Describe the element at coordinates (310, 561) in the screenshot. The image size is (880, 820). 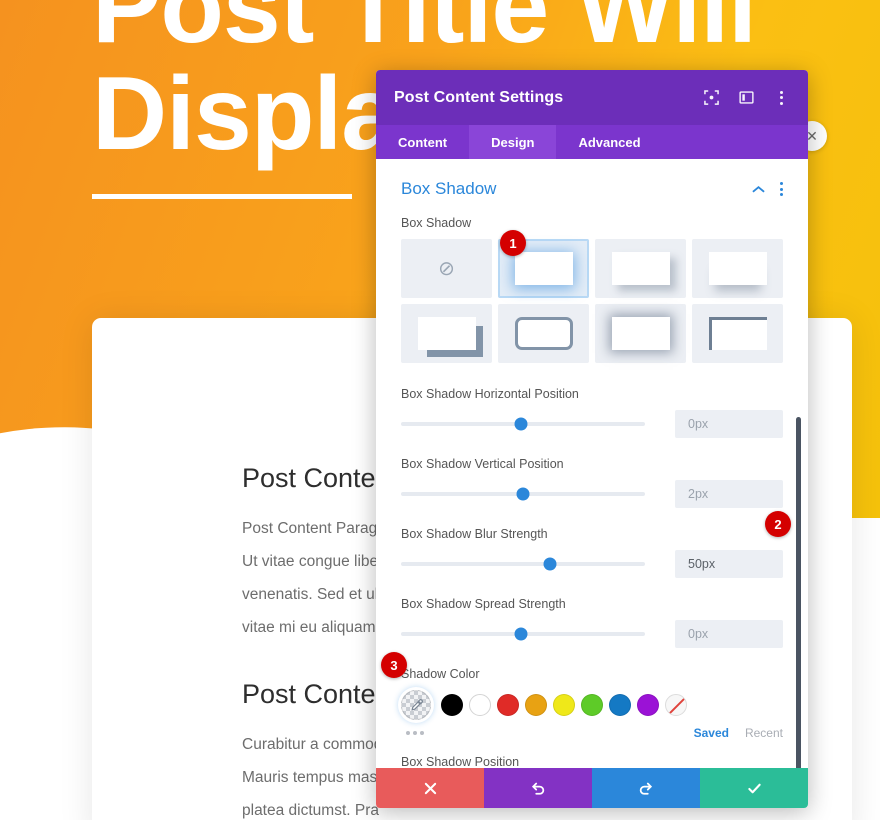
I see `post-paragraph-line: Ut vitae congue libe` at that location.